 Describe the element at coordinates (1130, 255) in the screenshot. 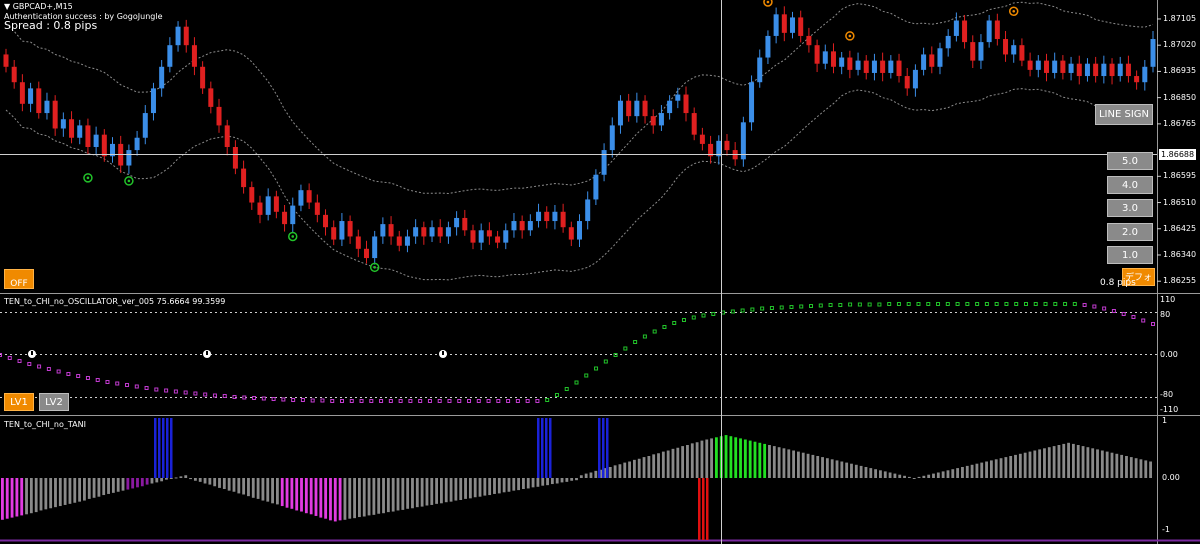

I see `value-button-1: 1.0` at that location.